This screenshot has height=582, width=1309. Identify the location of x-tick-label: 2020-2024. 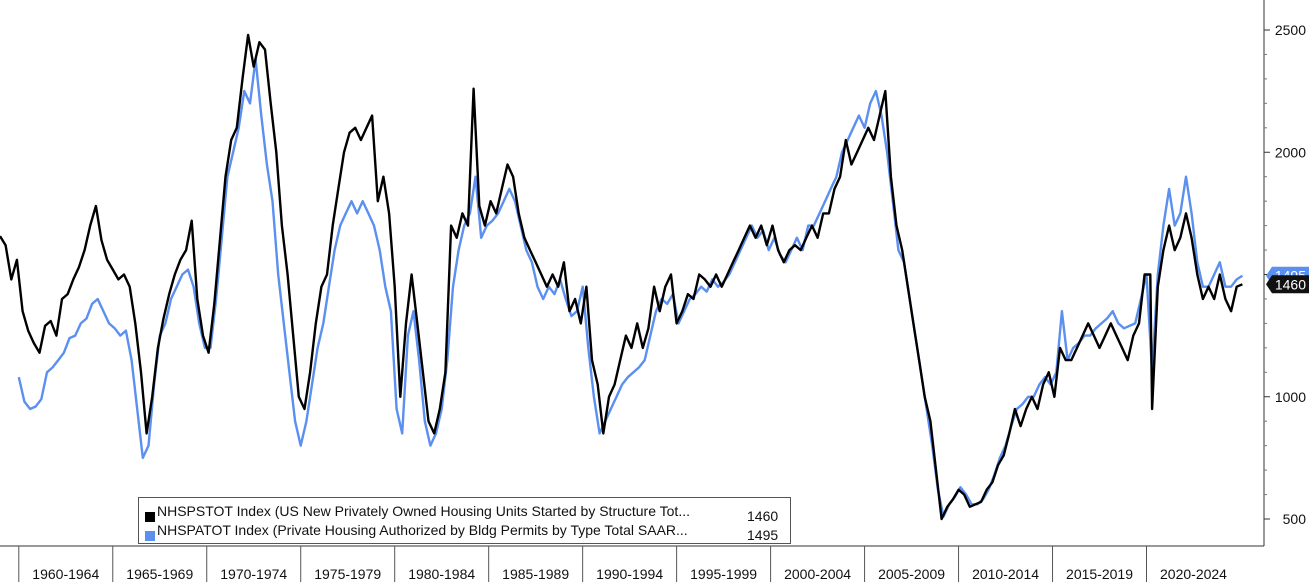
(1193, 574).